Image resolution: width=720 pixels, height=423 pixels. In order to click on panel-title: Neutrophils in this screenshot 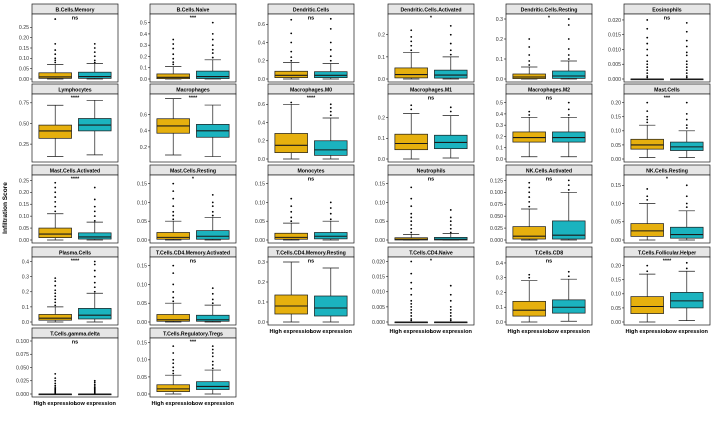, I will do `click(431, 171)`.